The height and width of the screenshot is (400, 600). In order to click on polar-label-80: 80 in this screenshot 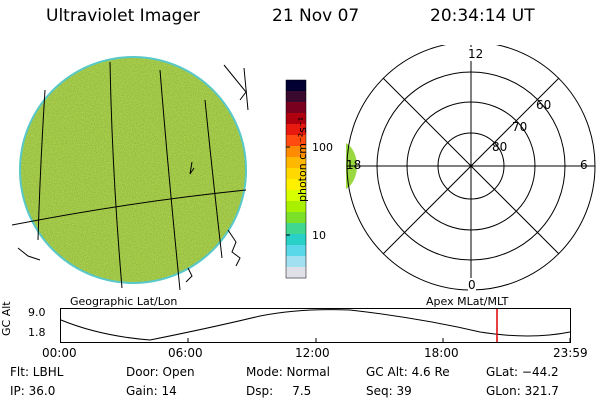, I will do `click(500, 147)`.